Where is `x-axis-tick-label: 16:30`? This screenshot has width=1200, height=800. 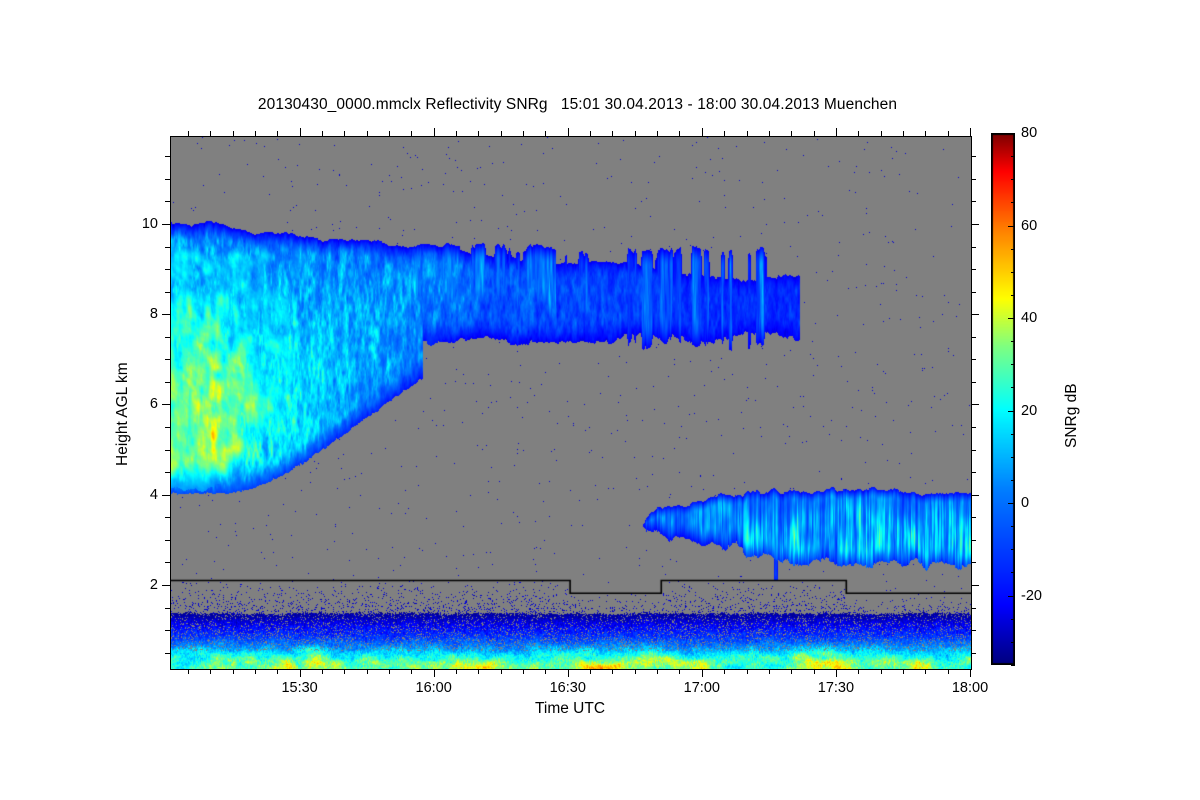
x-axis-tick-label: 16:30 is located at coordinates (567, 688).